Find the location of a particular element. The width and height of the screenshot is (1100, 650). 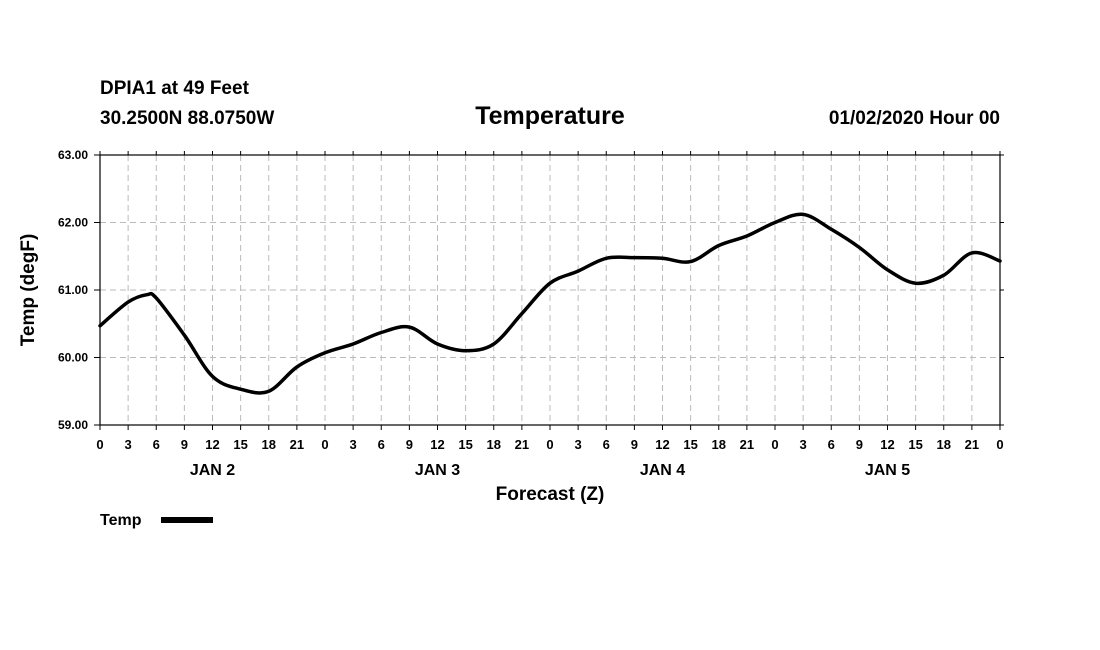

y-tick-label: 60.00 is located at coordinates (73, 358).